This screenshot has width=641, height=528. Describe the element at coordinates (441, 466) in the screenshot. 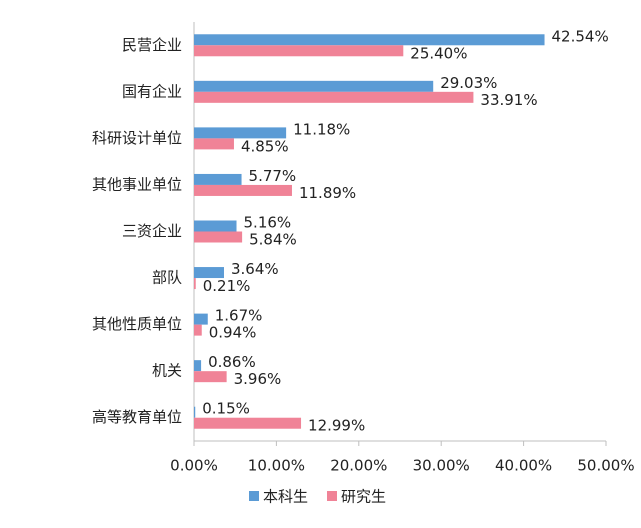

I see `x-tick-label: 30.00%` at that location.